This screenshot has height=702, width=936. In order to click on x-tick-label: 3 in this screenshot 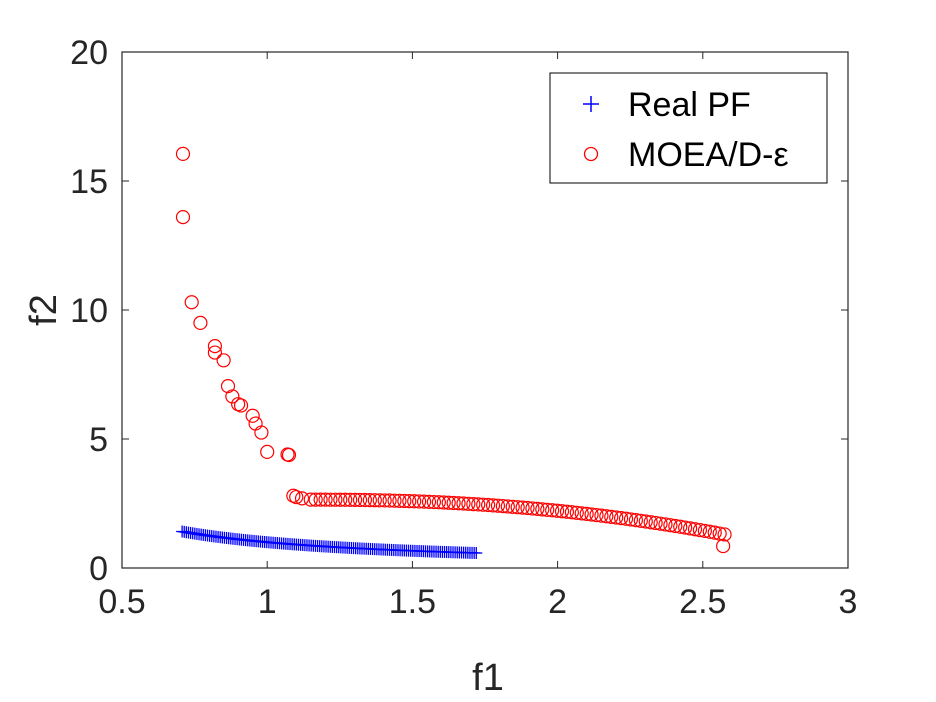, I will do `click(848, 602)`.